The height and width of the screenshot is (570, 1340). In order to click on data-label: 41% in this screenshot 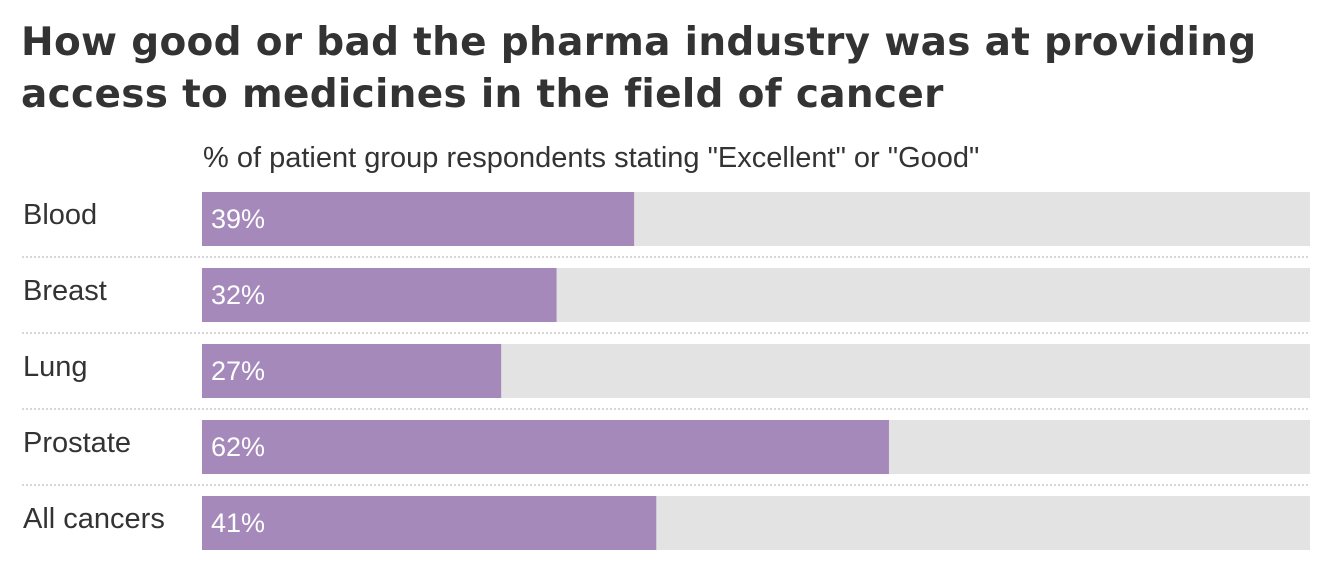, I will do `click(238, 523)`.